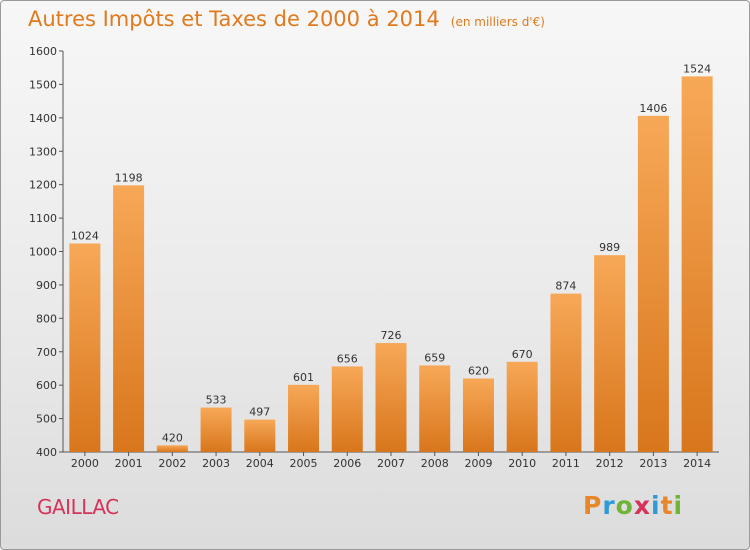 The height and width of the screenshot is (550, 750). What do you see at coordinates (43, 252) in the screenshot?
I see `y-tick-label: 1000` at bounding box center [43, 252].